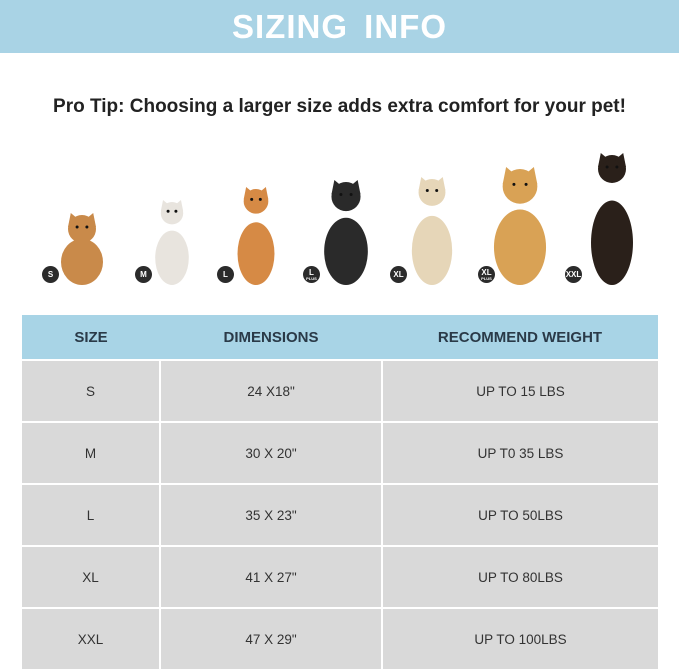 The image size is (679, 671). I want to click on size-badge-1: S, so click(50, 274).